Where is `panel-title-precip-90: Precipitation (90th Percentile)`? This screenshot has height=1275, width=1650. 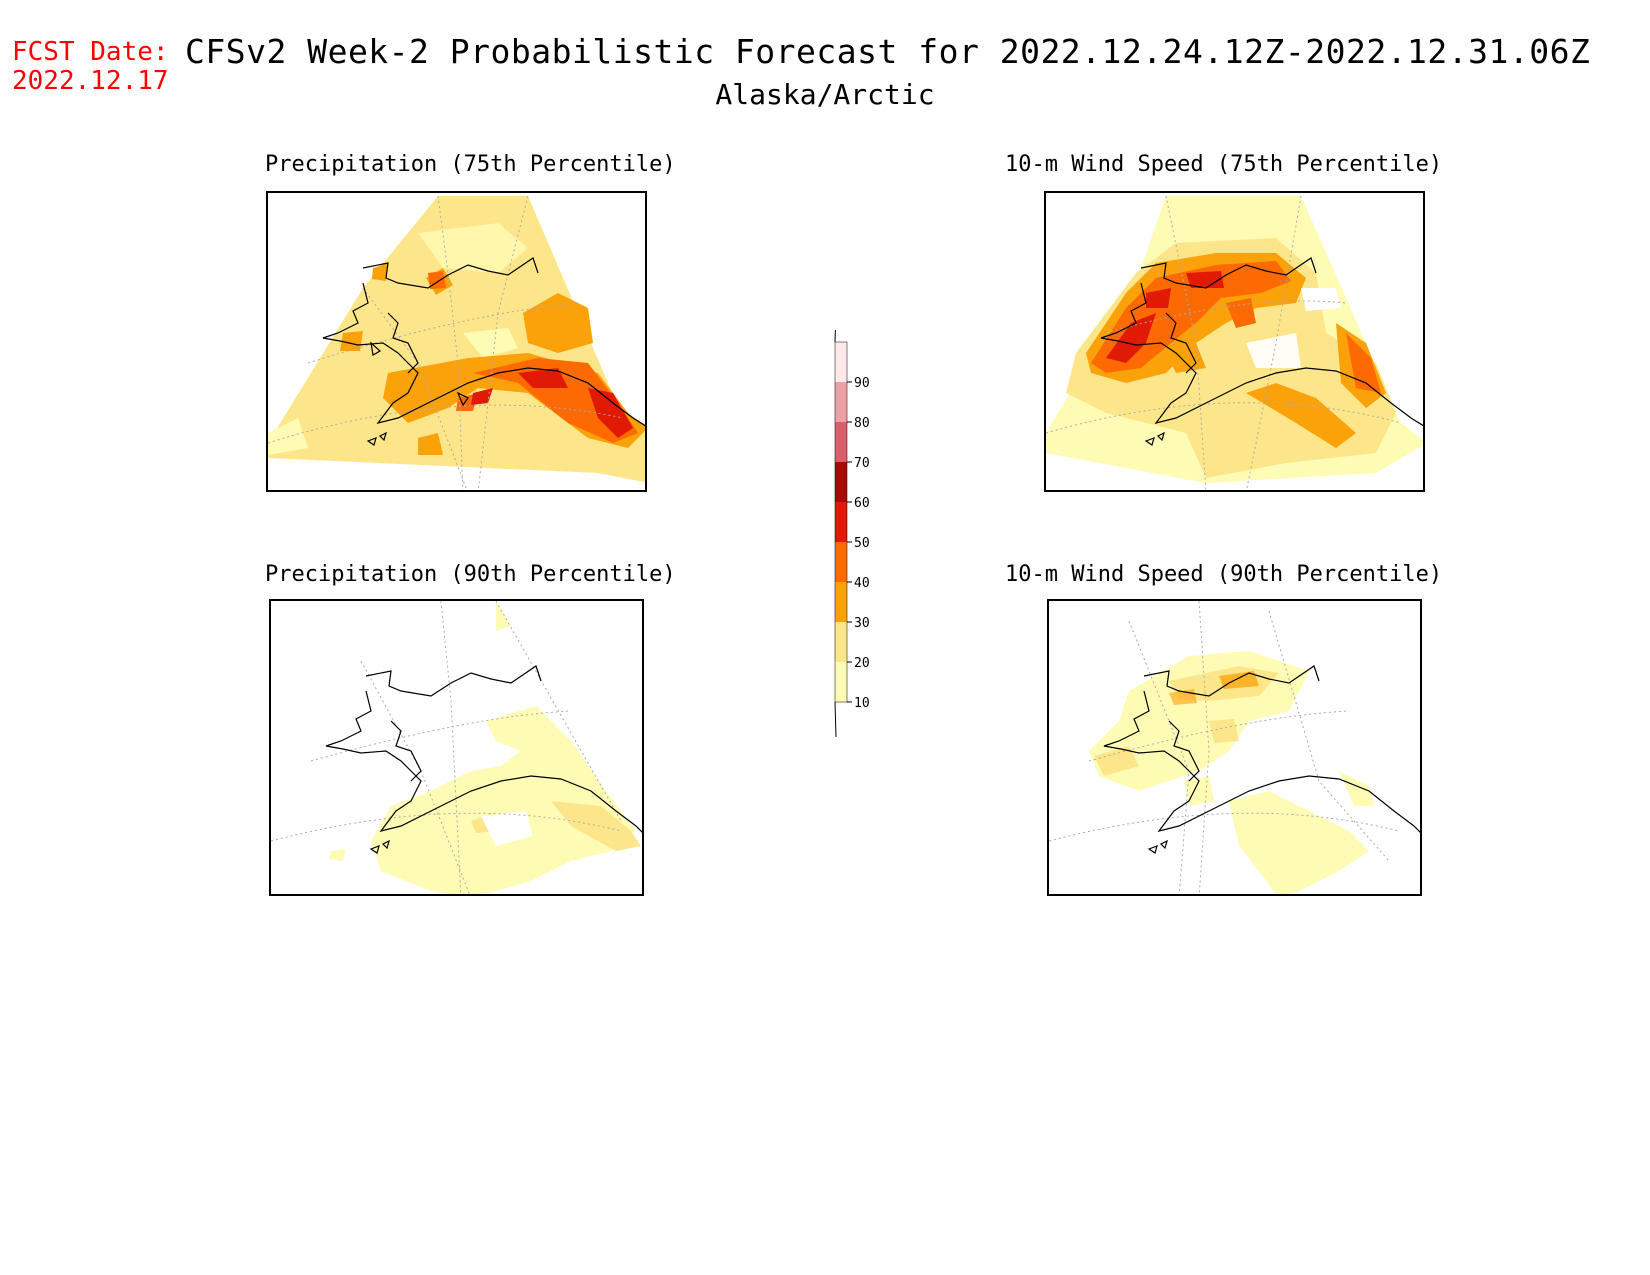 panel-title-precip-90: Precipitation (90th Percentile) is located at coordinates (470, 574).